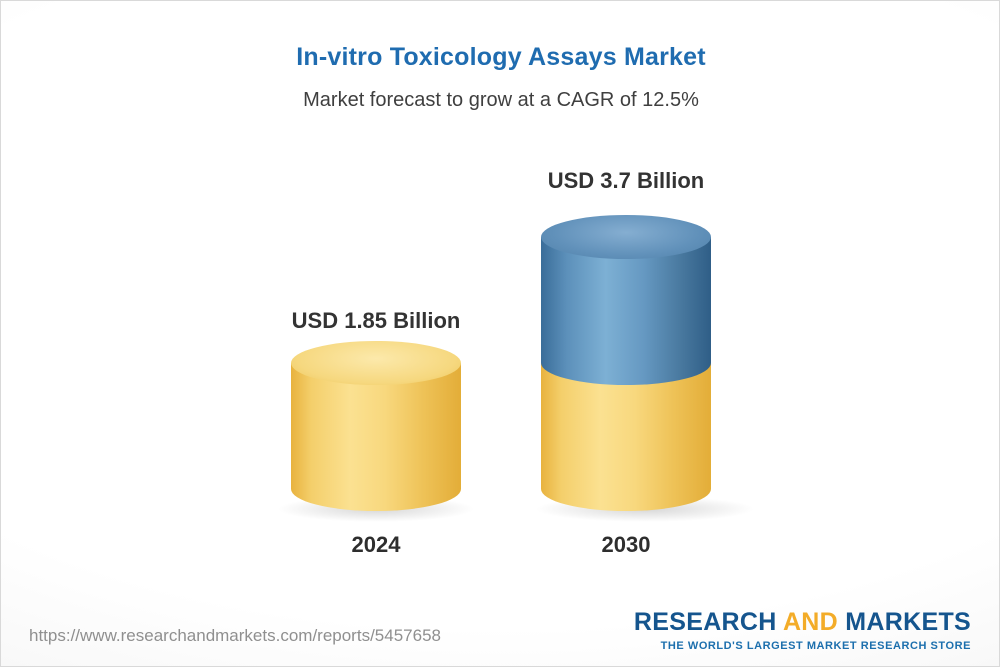 This screenshot has height=667, width=1000. What do you see at coordinates (626, 544) in the screenshot?
I see `category-label-2030: 2030` at bounding box center [626, 544].